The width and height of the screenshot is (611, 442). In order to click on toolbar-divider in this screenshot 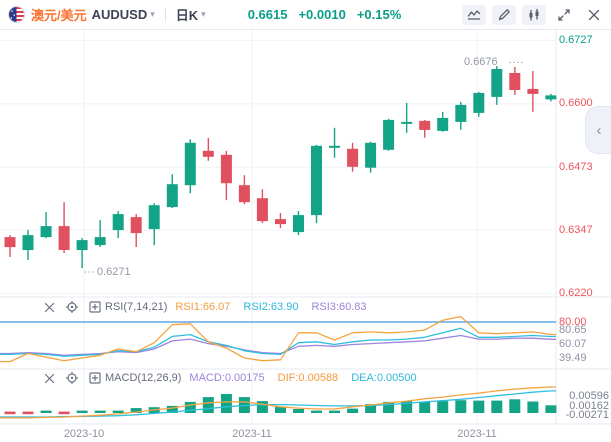, I will do `click(165, 14)`.